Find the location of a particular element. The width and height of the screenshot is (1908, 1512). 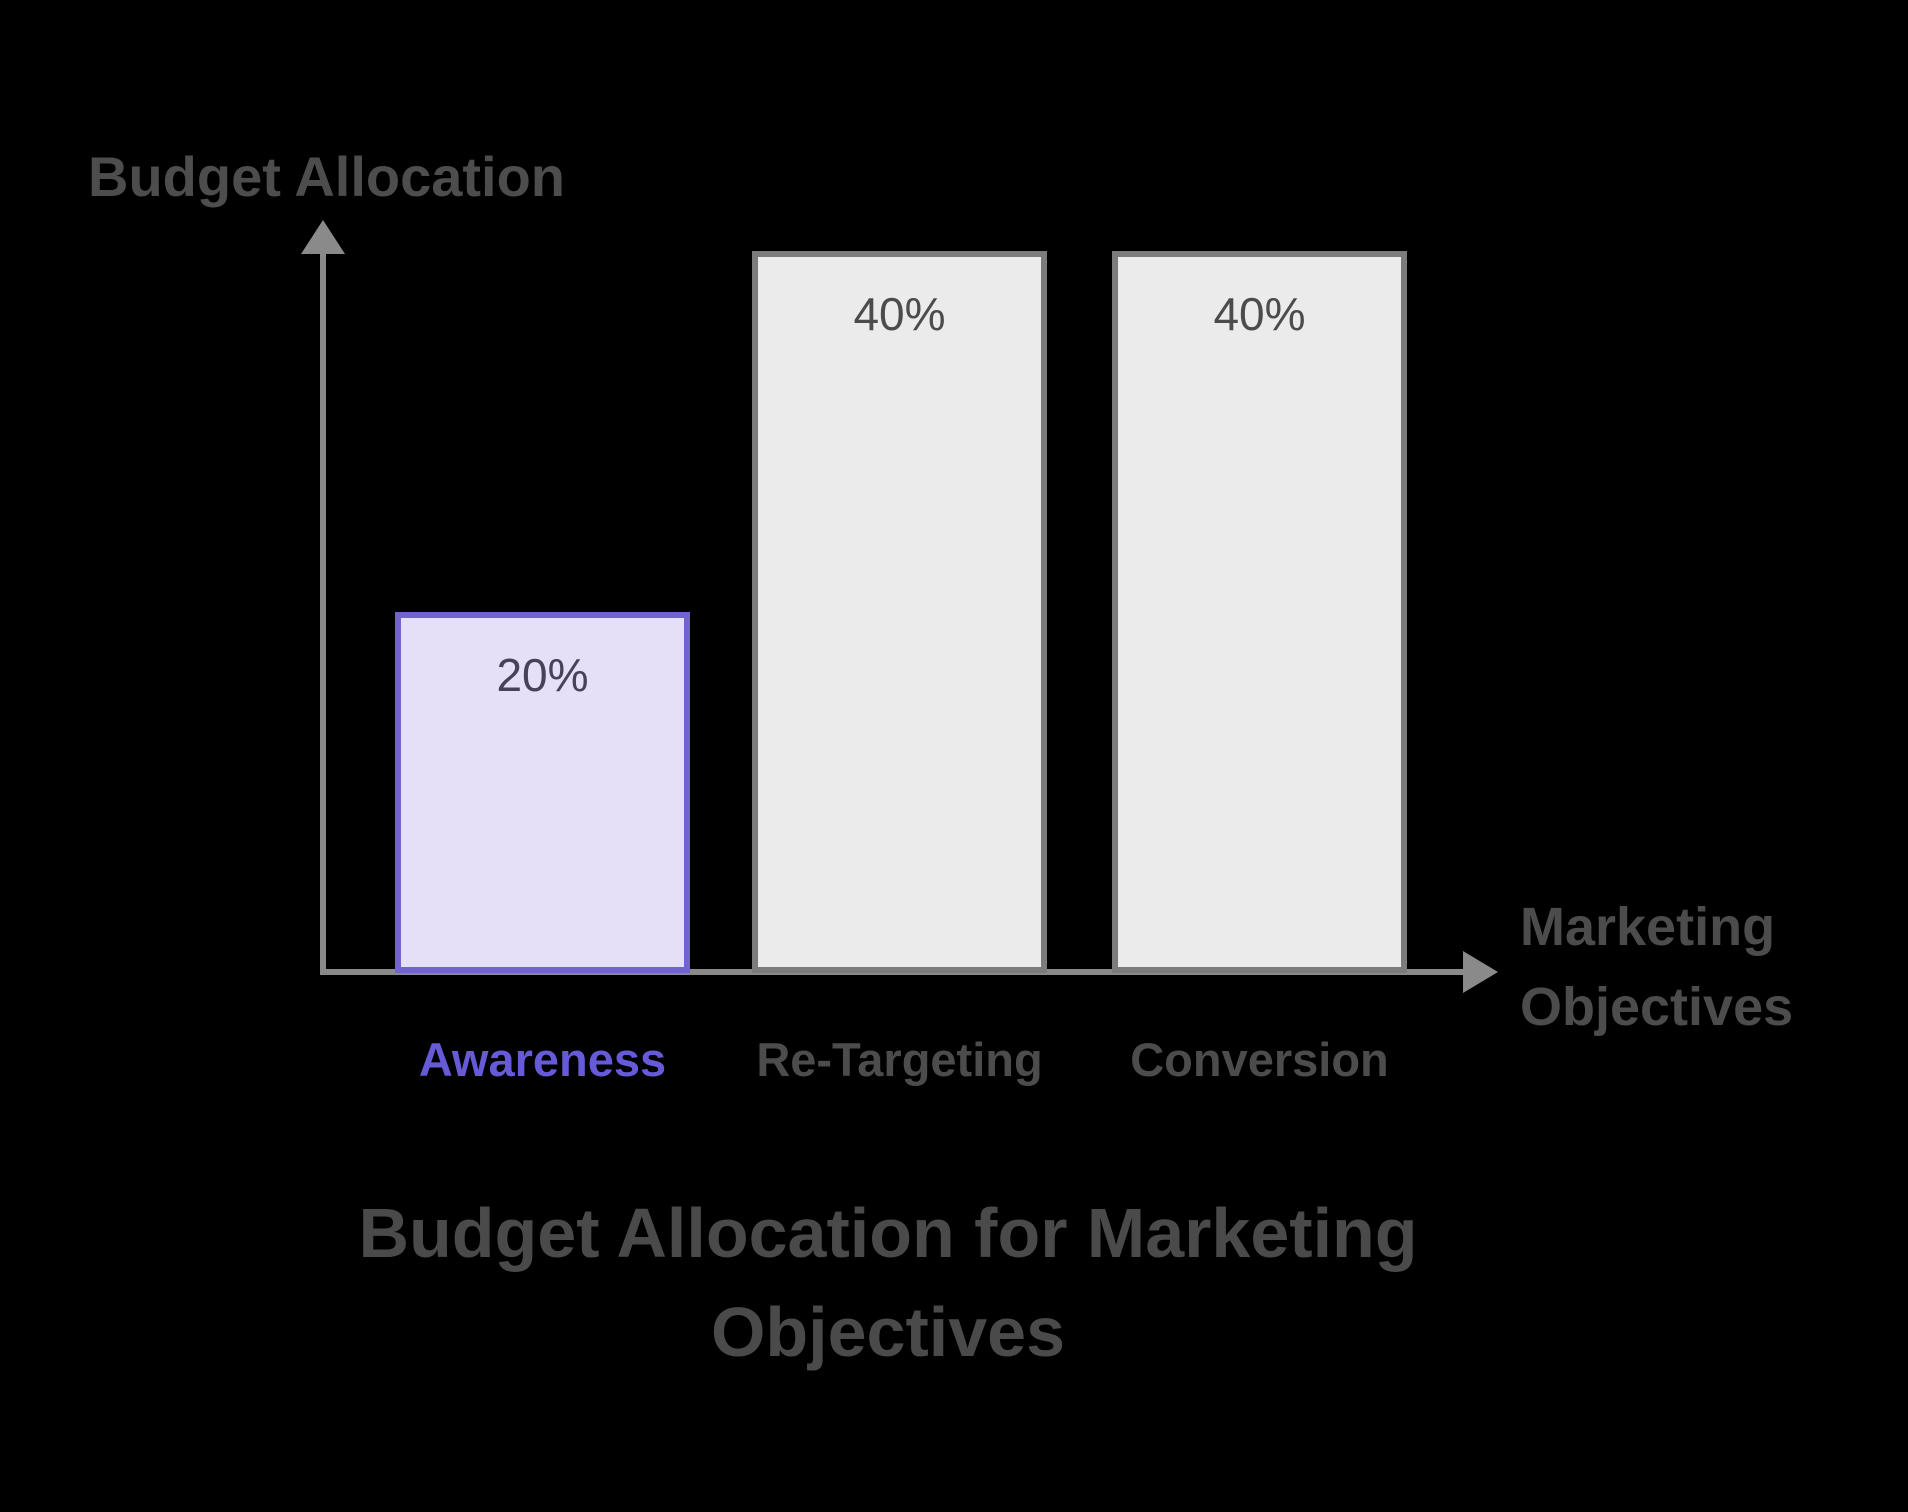

x-axis-label: Marketing Objectives is located at coordinates (1657, 967).